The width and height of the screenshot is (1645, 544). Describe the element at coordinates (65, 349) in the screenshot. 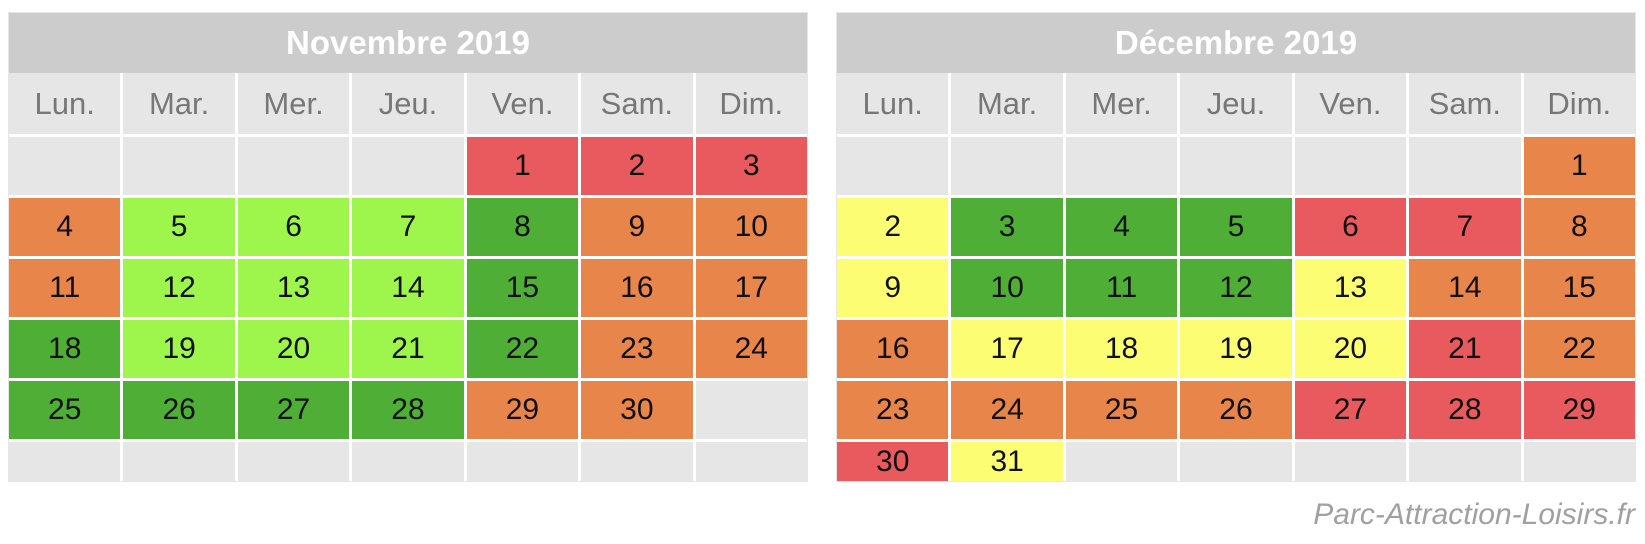

I see `day-cell: 18` at that location.